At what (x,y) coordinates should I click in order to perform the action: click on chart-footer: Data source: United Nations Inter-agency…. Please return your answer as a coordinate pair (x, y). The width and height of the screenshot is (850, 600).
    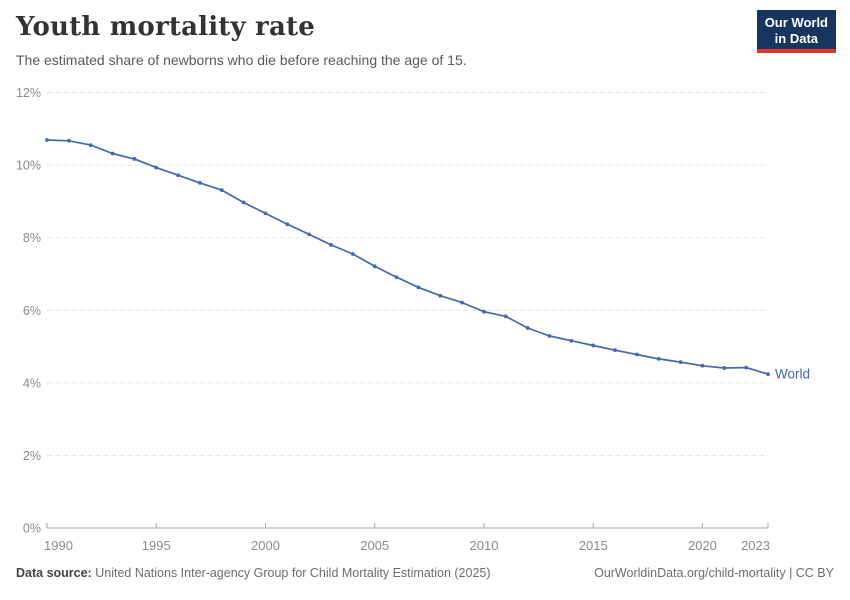
    Looking at the image, I should click on (425, 573).